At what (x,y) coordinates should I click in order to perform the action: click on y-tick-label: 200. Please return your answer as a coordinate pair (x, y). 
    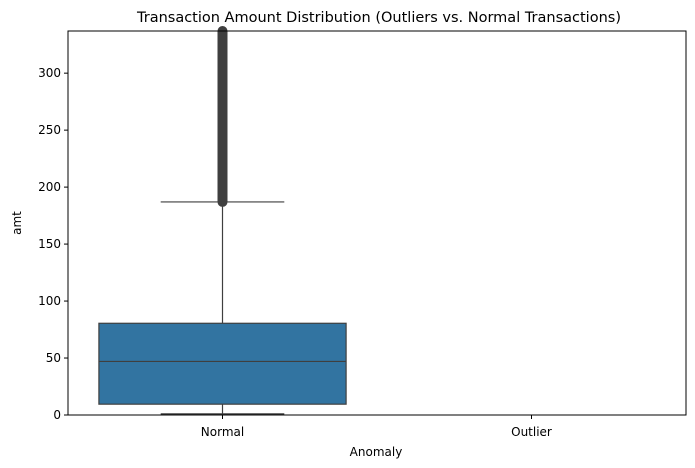
    Looking at the image, I should click on (49, 187).